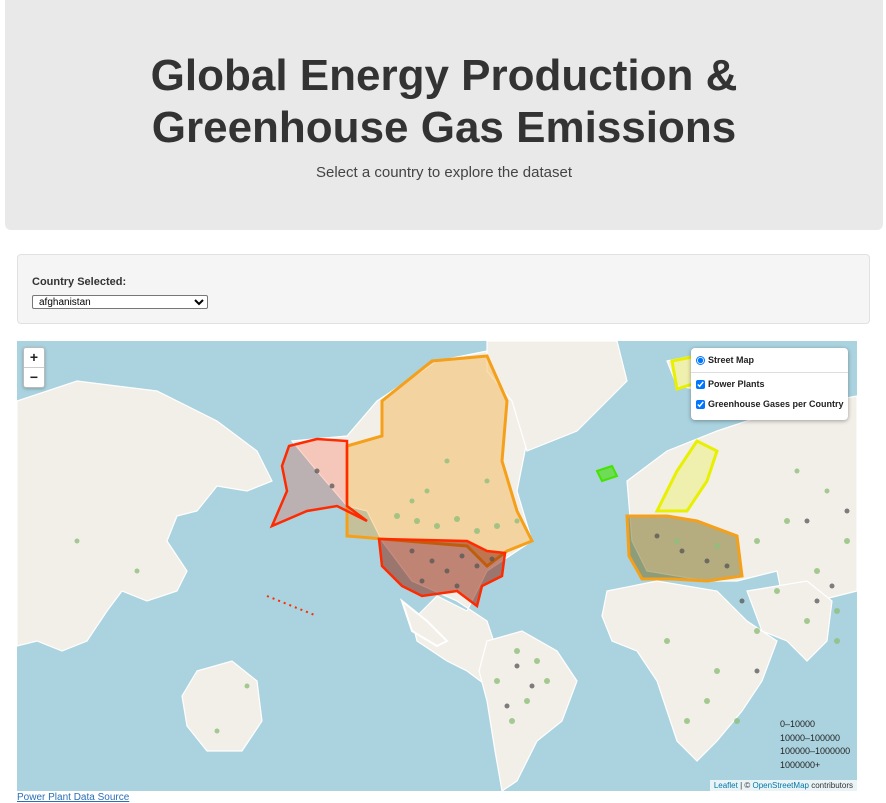 The image size is (886, 803). I want to click on ghg-usa, so click(442, 573).